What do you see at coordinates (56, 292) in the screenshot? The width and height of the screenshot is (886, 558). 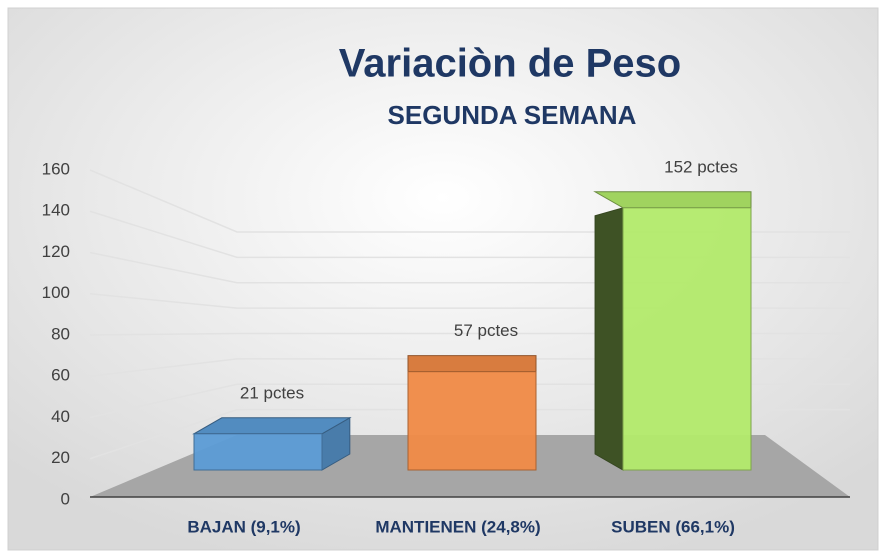 I see `y-tick-label: 100` at bounding box center [56, 292].